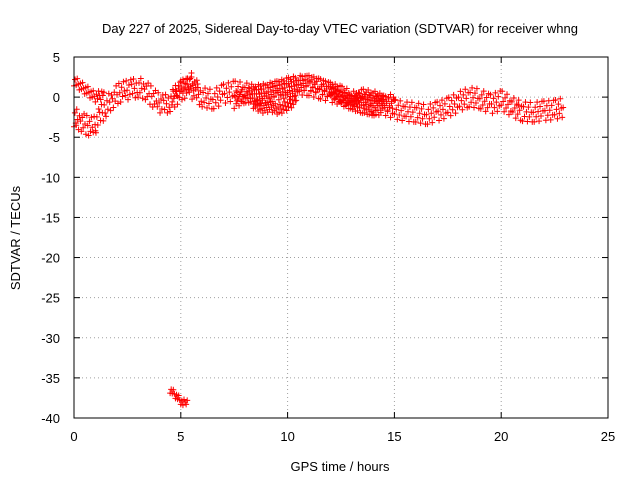 Image resolution: width=640 pixels, height=480 pixels. I want to click on y-tick-label: -10, so click(50, 177).